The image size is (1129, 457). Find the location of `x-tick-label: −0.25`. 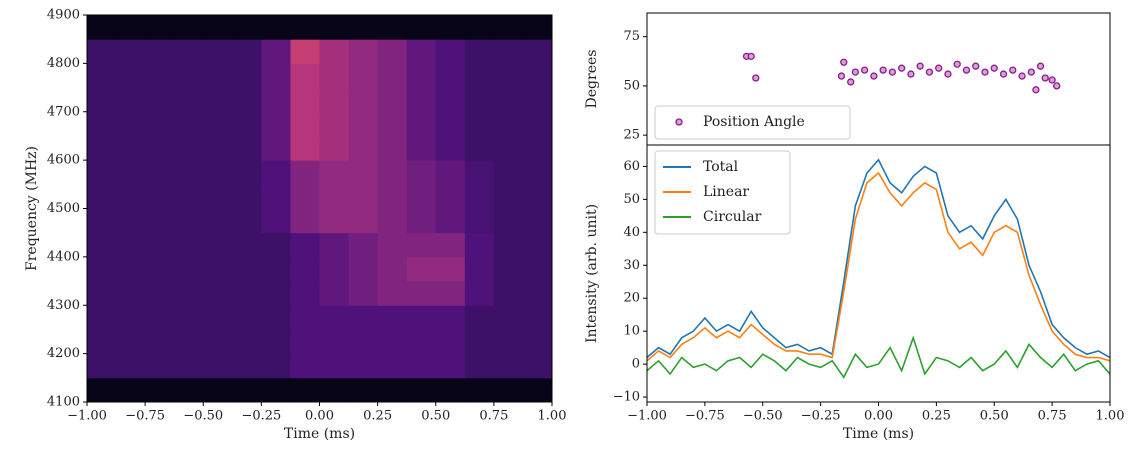

x-tick-label: −0.25 is located at coordinates (261, 416).